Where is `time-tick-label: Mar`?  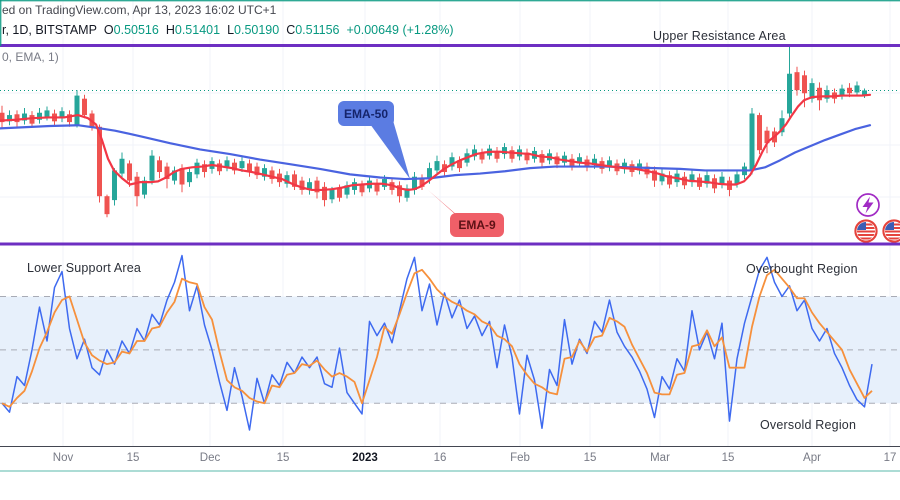 time-tick-label: Mar is located at coordinates (660, 458).